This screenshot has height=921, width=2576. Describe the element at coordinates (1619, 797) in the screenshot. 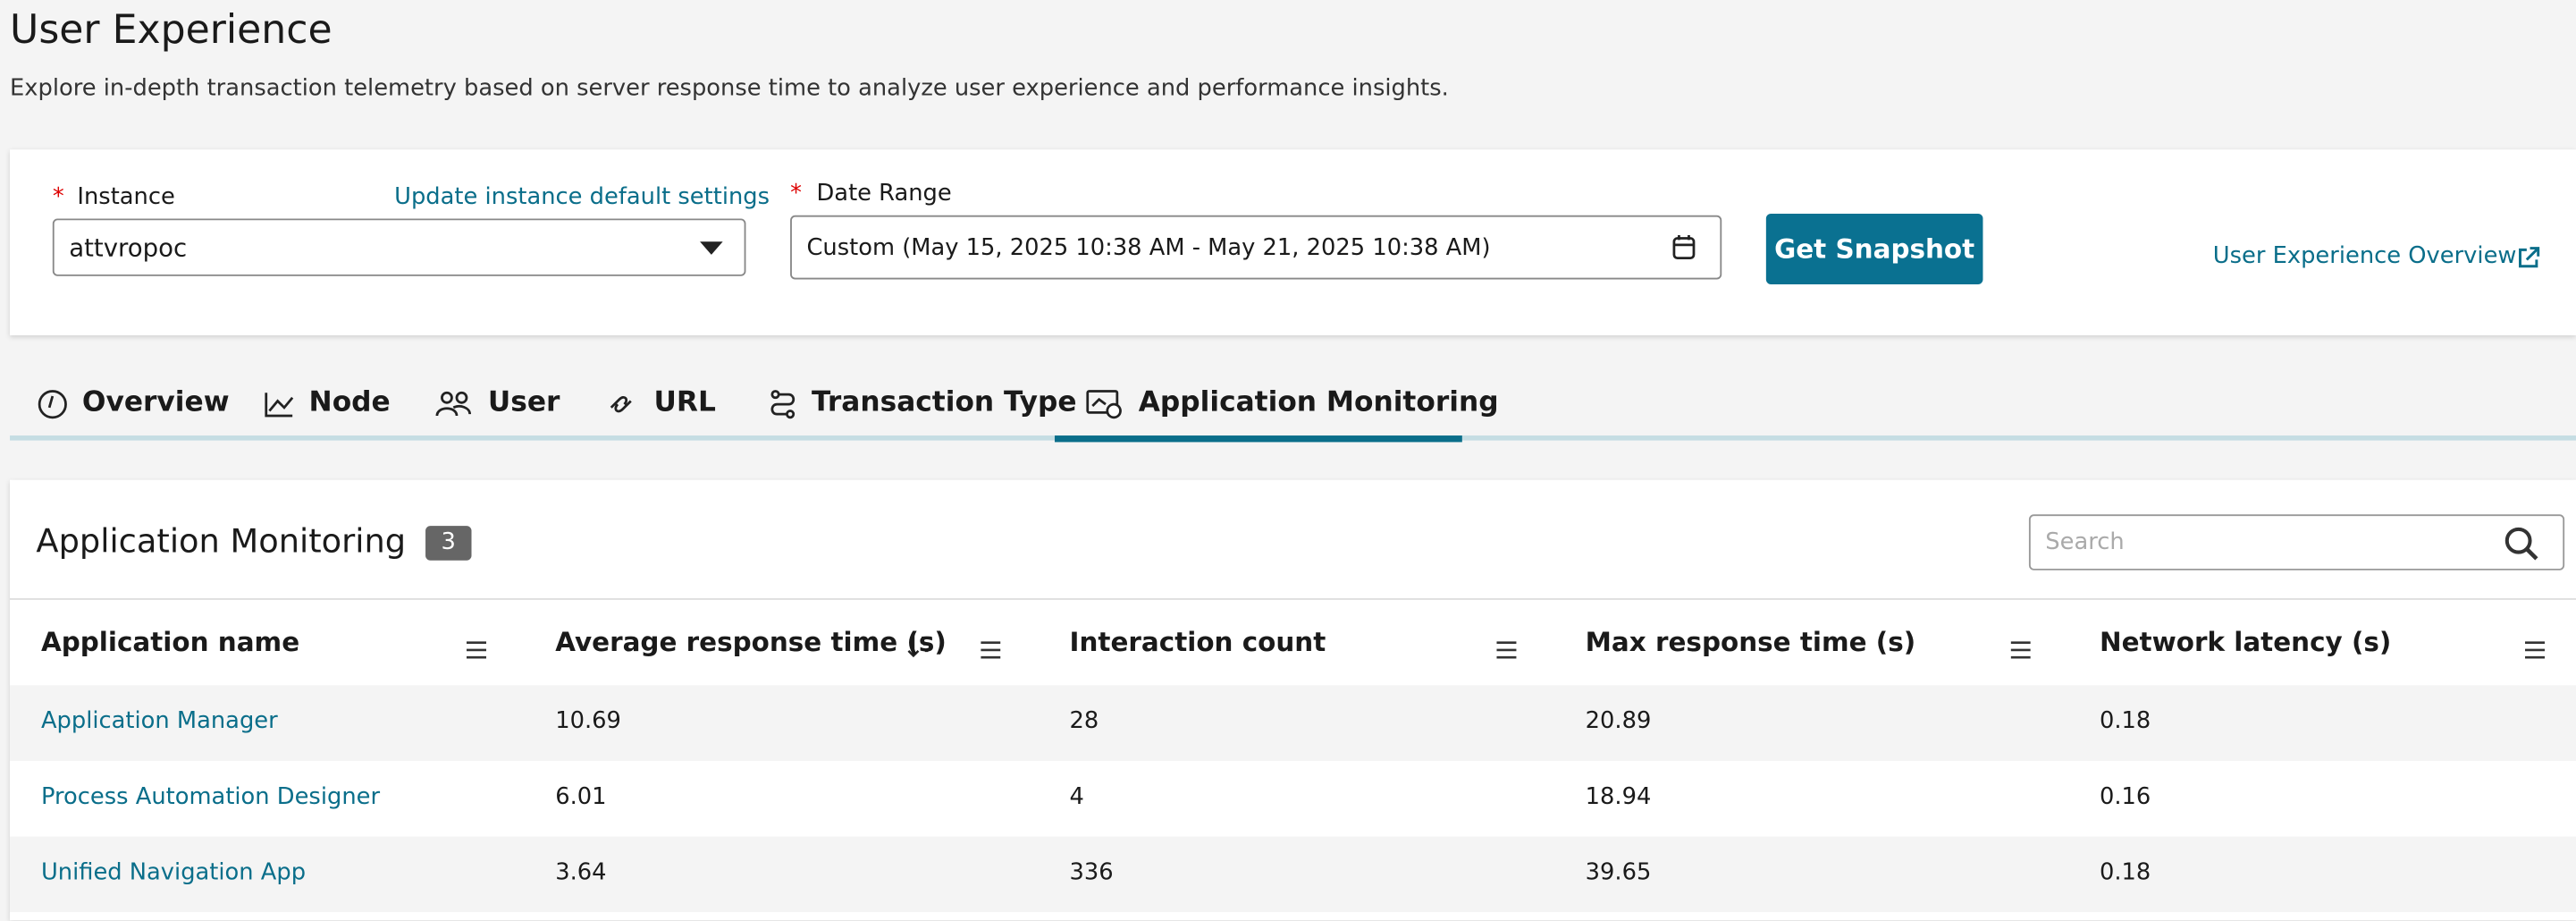

I see `table-cell: 18.94` at that location.